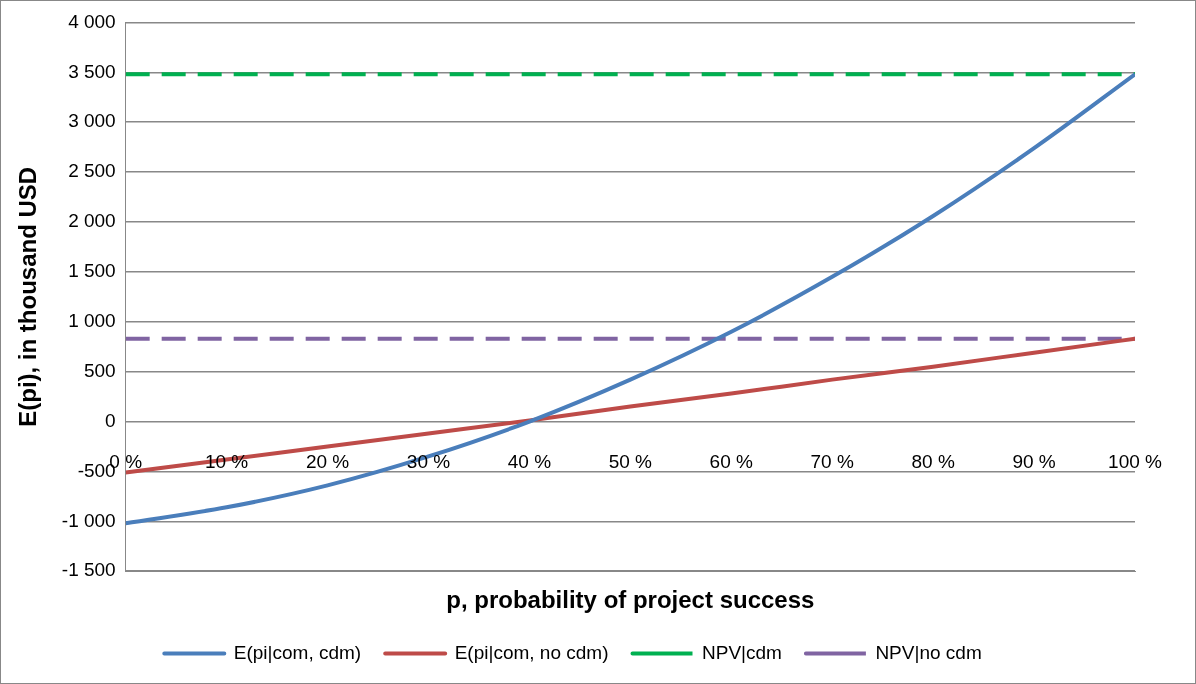 The image size is (1196, 684). What do you see at coordinates (832, 462) in the screenshot?
I see `x-tick-label: 70 %` at bounding box center [832, 462].